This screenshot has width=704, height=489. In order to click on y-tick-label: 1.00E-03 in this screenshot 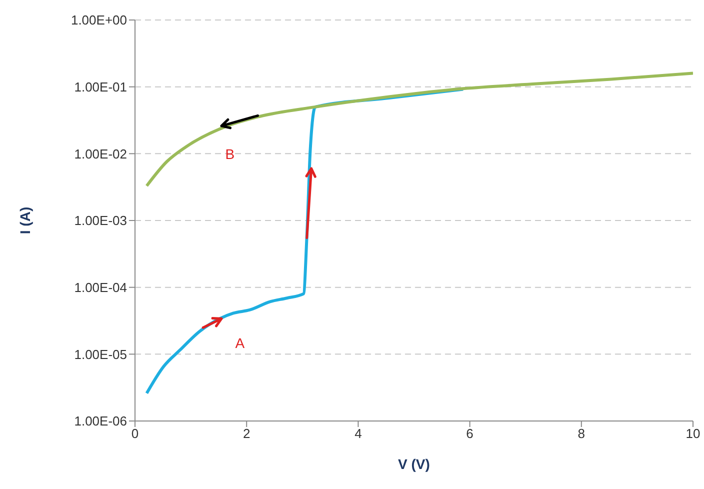, I will do `click(100, 220)`.